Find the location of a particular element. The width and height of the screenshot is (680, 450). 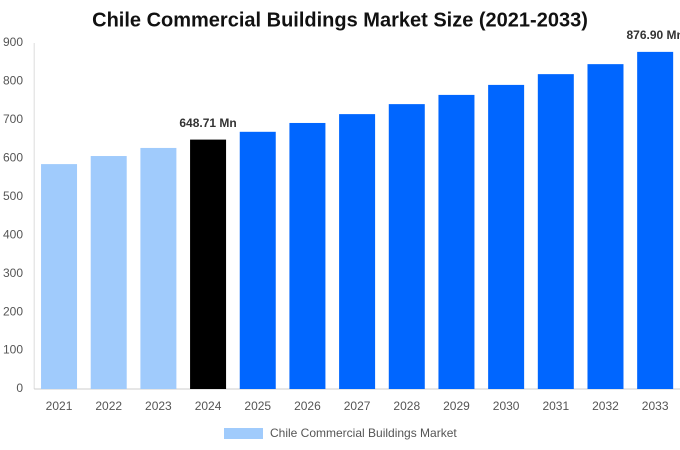

y-tick-label: 200 is located at coordinates (13, 311).